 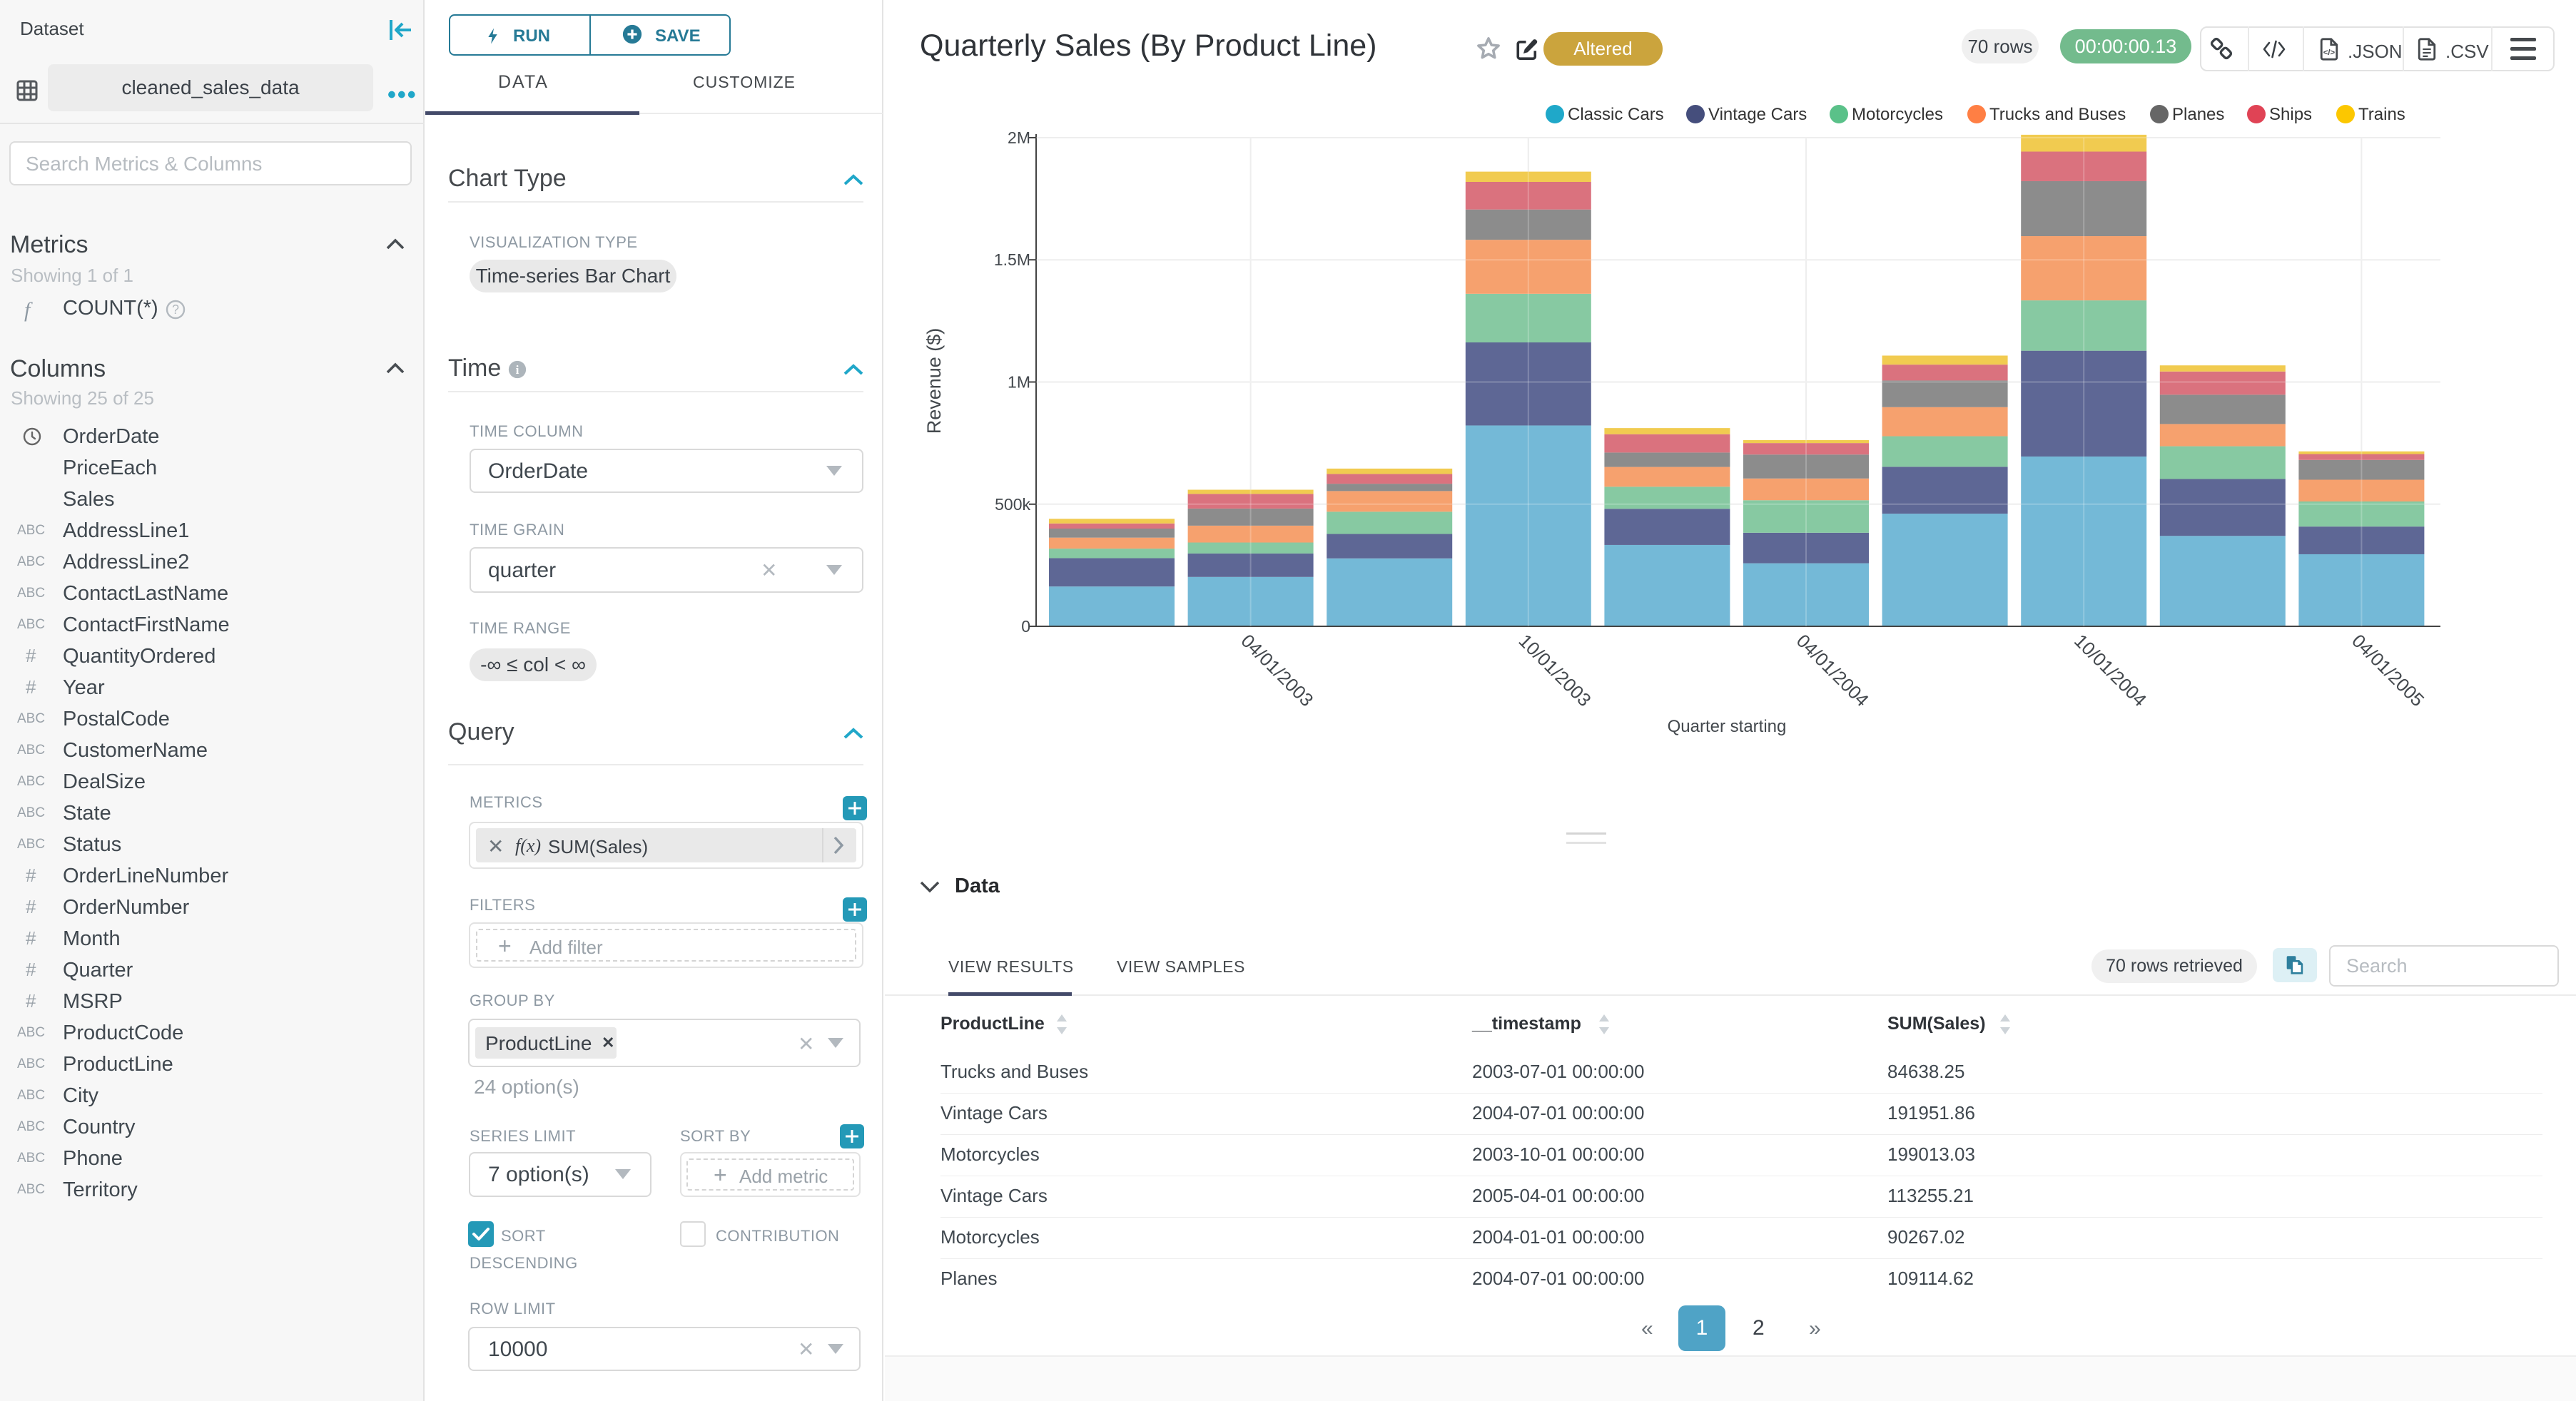 What do you see at coordinates (1277, 670) in the screenshot?
I see `svg-text: 04/01/2003` at bounding box center [1277, 670].